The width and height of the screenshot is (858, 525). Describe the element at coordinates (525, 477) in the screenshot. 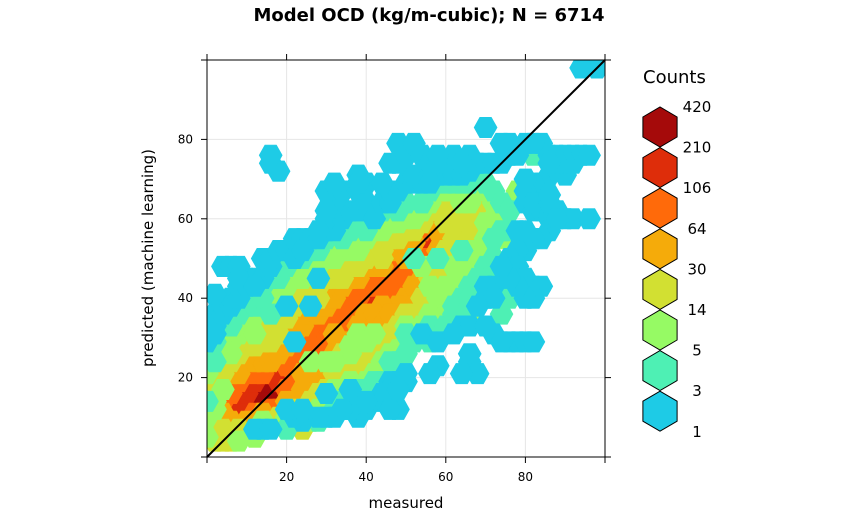

I see `x-tick-label-3: 80` at that location.